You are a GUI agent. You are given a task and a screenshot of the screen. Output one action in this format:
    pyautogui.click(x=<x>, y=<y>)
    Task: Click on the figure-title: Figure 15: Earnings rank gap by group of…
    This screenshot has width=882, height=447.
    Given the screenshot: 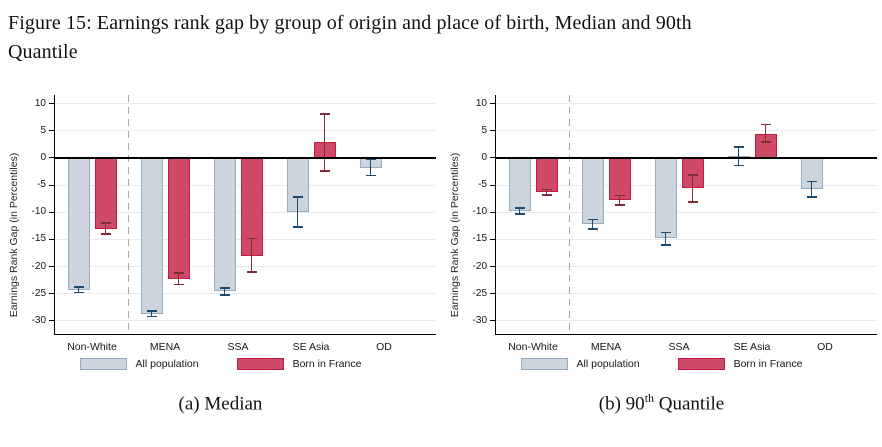 What is the action you would take?
    pyautogui.click(x=441, y=33)
    